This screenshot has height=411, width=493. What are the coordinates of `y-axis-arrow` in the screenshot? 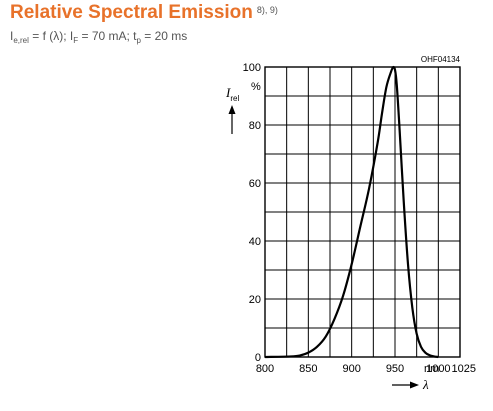 It's located at (232, 119).